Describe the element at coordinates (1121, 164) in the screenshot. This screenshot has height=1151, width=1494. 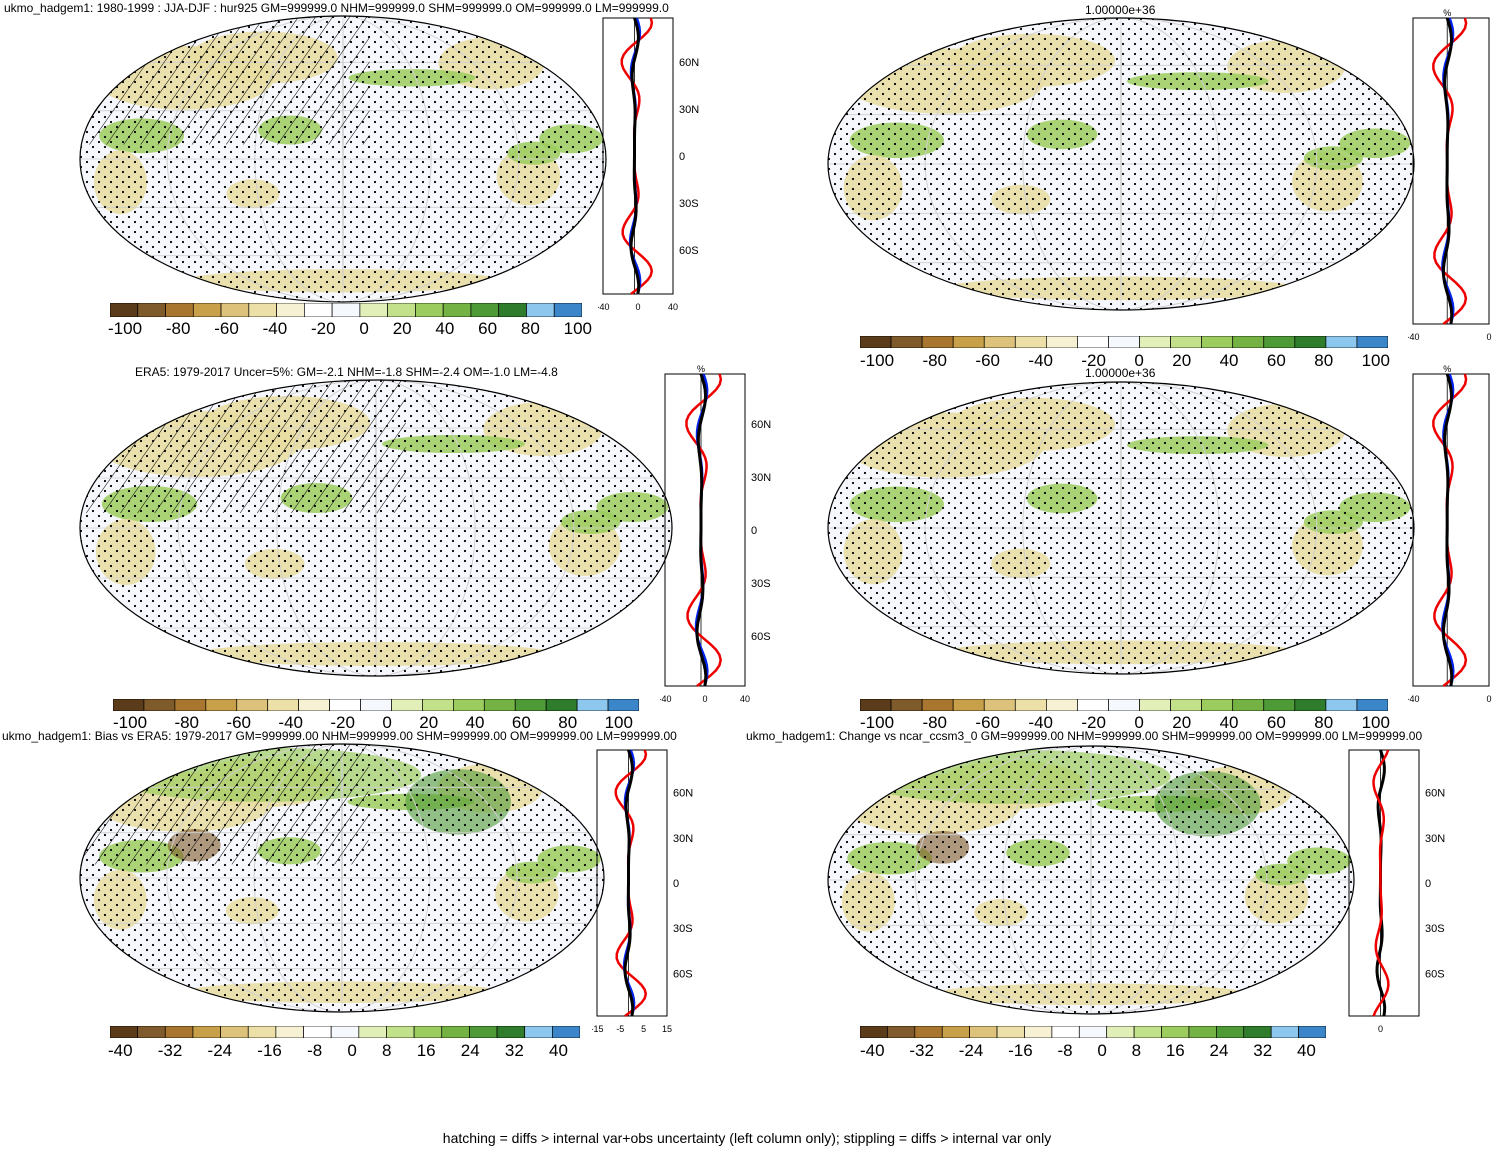
I see `map-model2` at that location.